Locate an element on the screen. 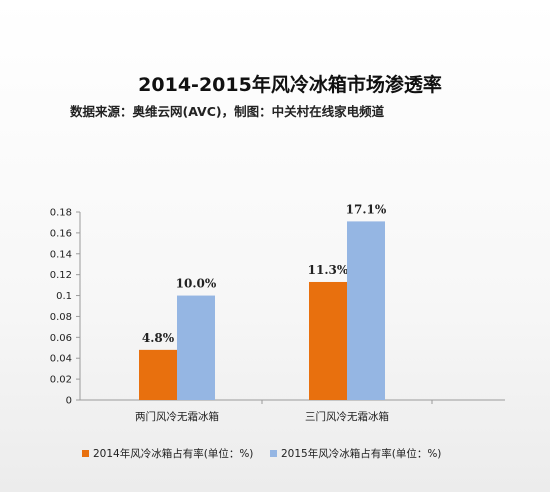 This screenshot has height=492, width=550. legend-swatch-2014 is located at coordinates (85, 453).